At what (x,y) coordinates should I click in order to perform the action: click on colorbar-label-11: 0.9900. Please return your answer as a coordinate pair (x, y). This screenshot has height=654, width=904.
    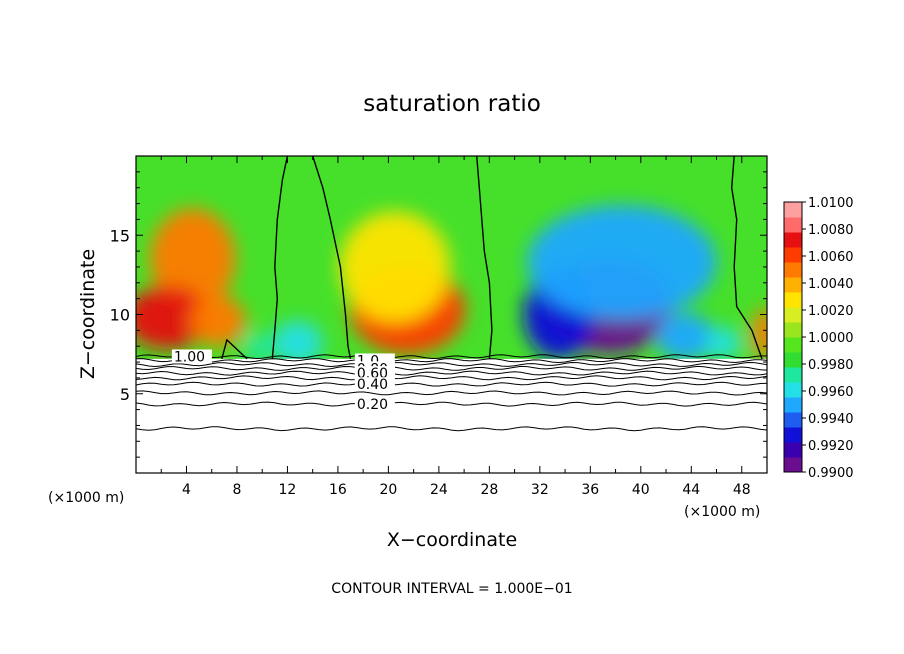
    Looking at the image, I should click on (831, 473).